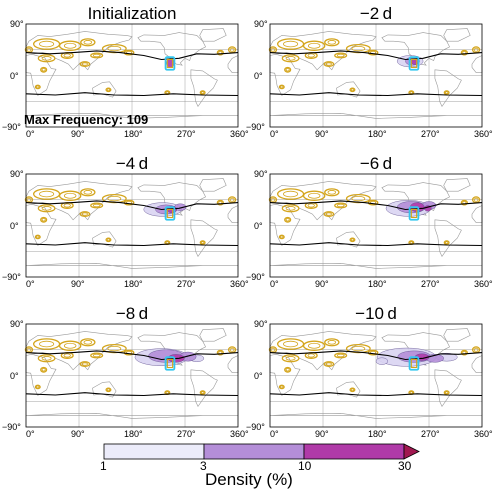  What do you see at coordinates (285, 74) in the screenshot?
I see `coastline-africa` at bounding box center [285, 74].